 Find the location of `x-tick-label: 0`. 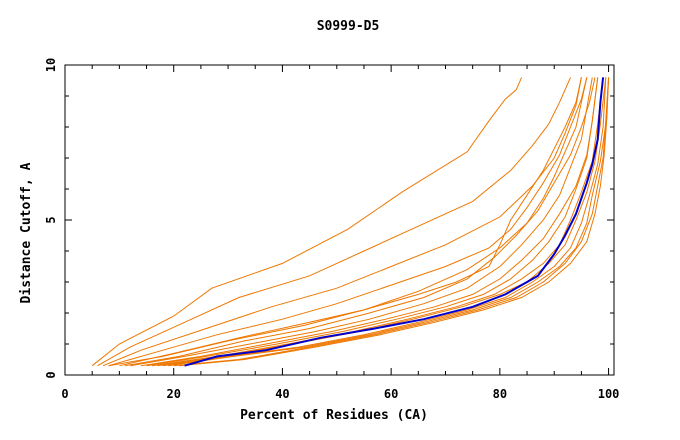

x-tick-label: 0 is located at coordinates (64, 394).